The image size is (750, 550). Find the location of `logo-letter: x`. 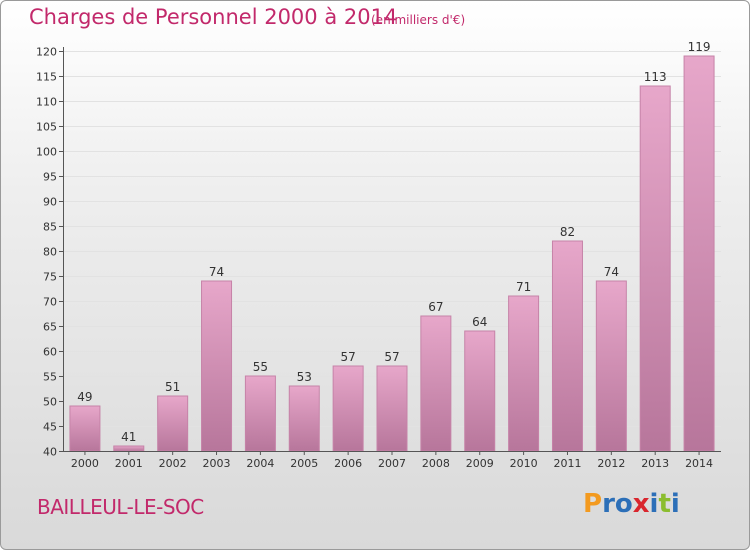

logo-letter: x is located at coordinates (641, 504).